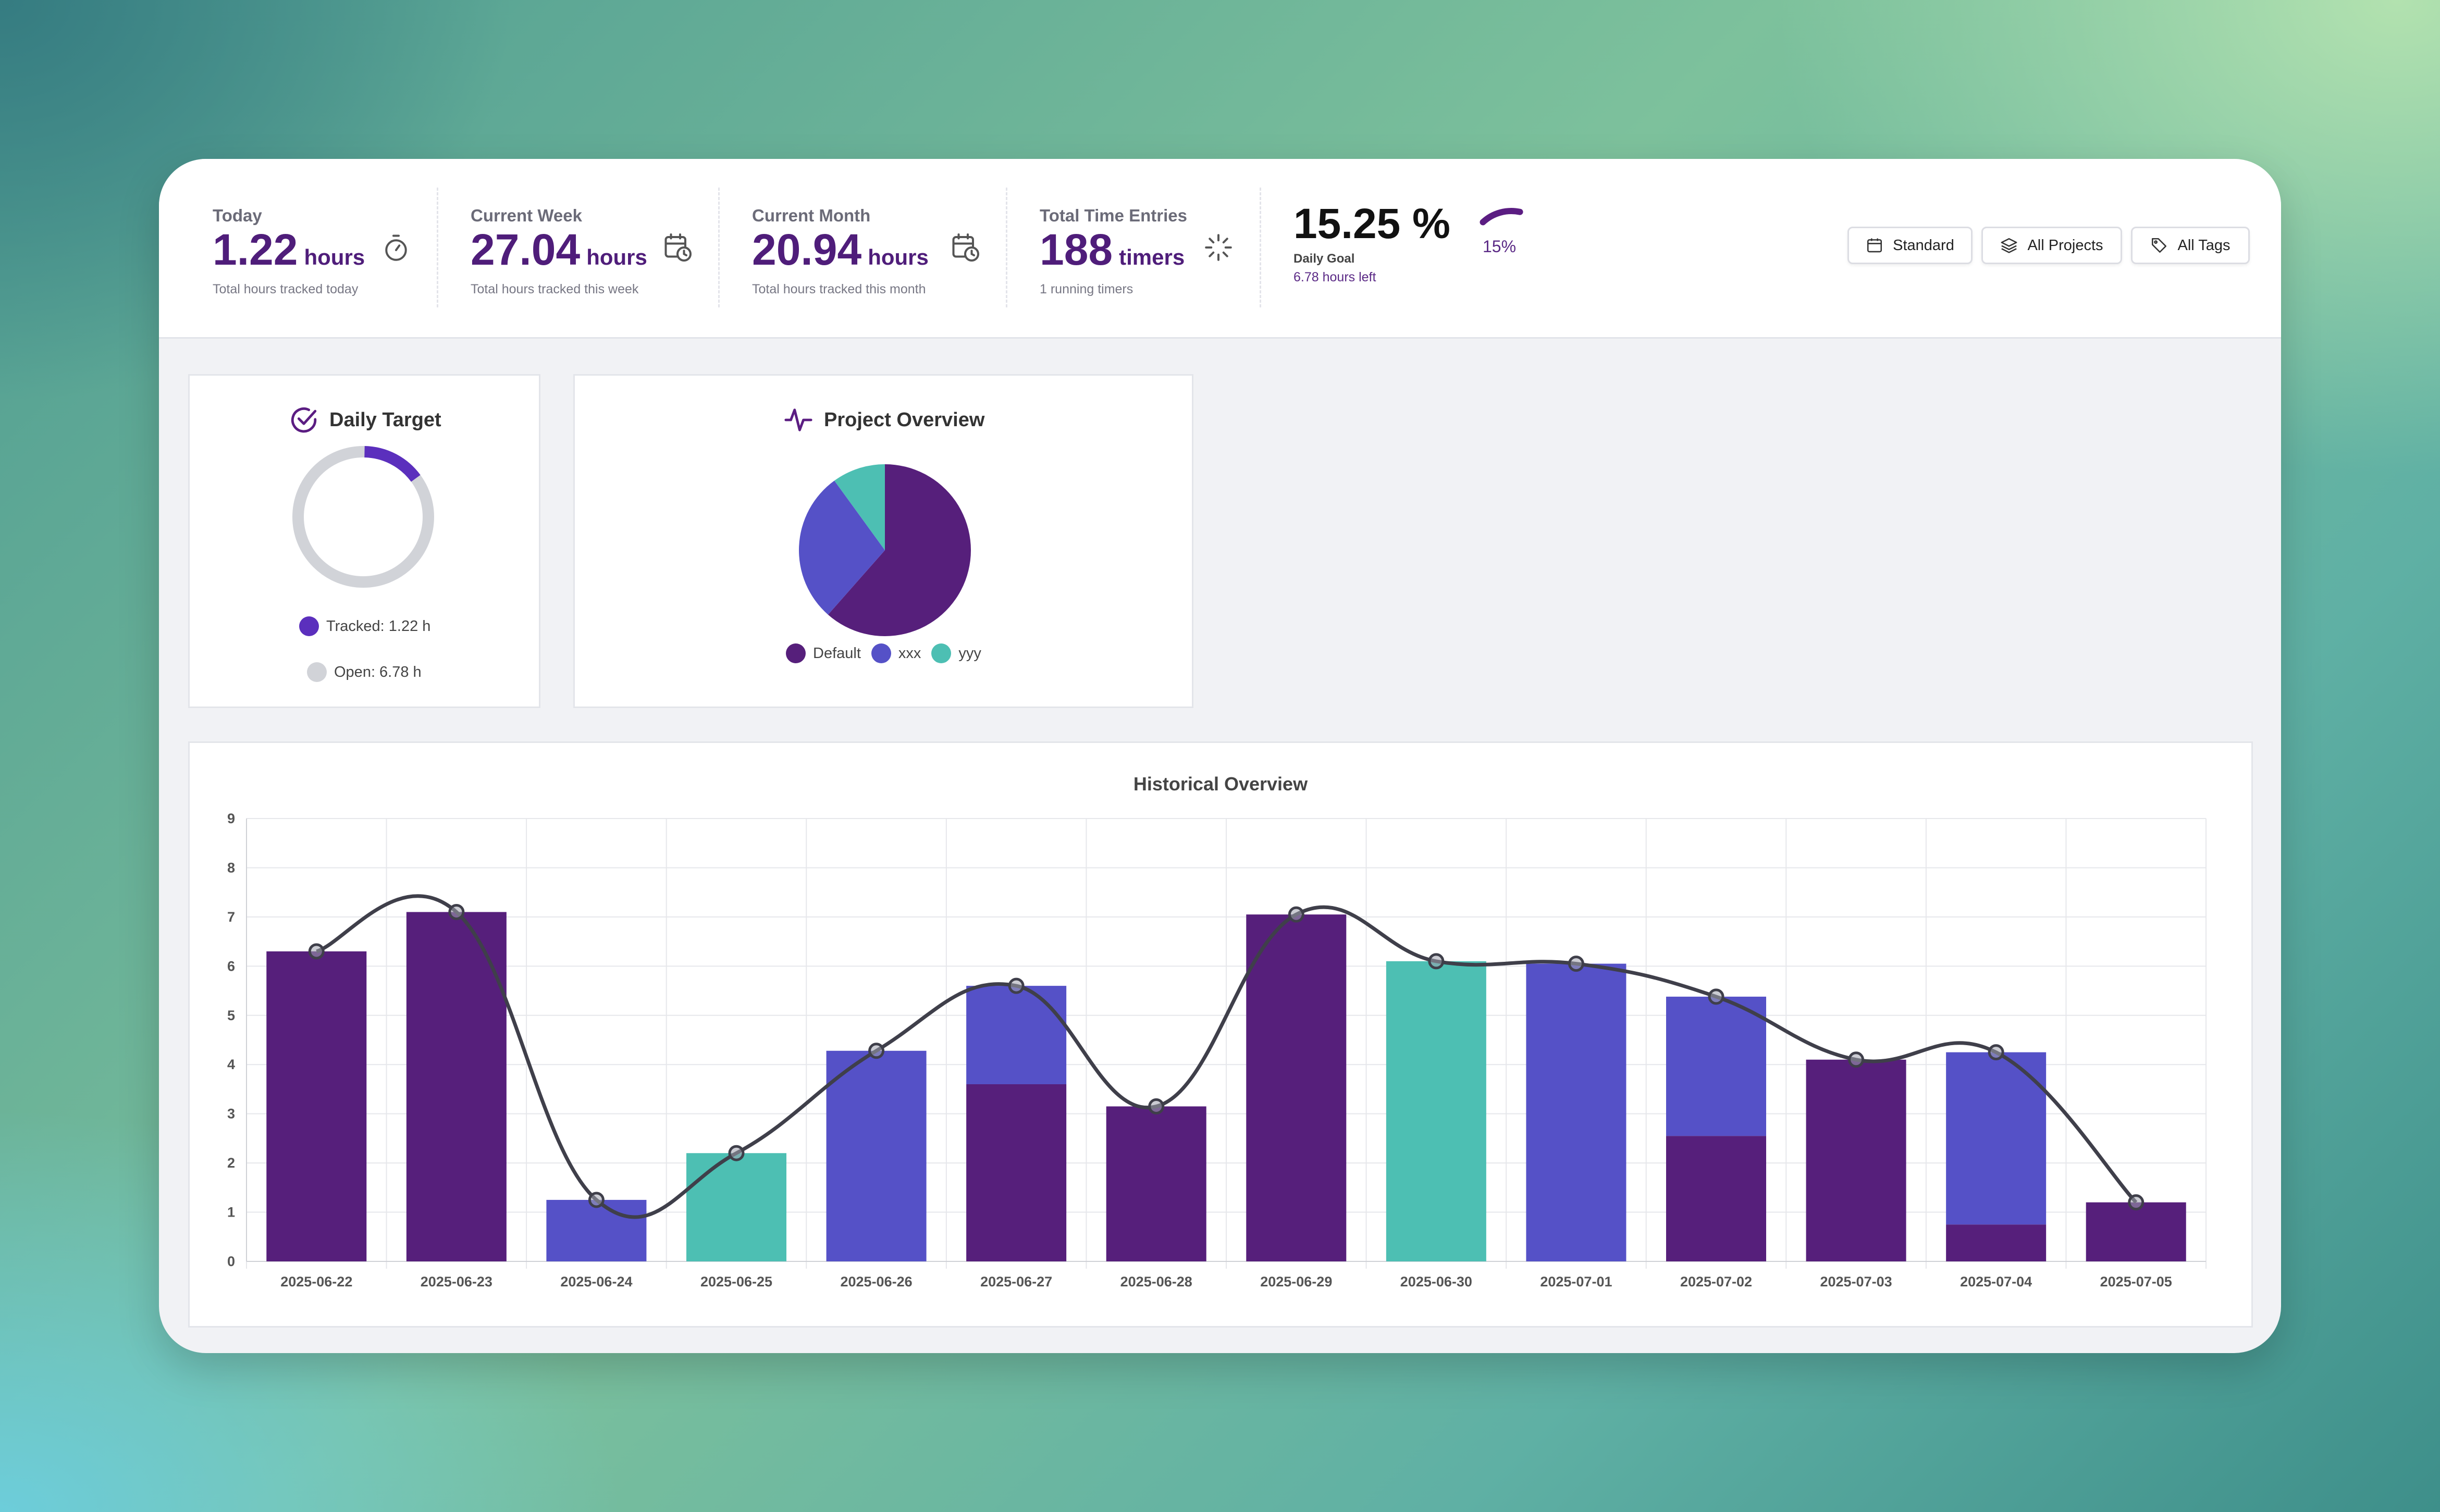 This screenshot has width=2440, height=1512. What do you see at coordinates (231, 966) in the screenshot?
I see `y-tick-label: 6` at bounding box center [231, 966].